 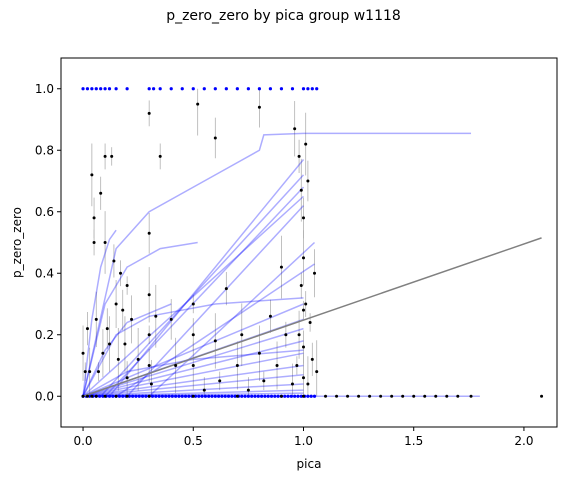 I want to click on y-tick-label: 0.6, so click(x=44, y=212).